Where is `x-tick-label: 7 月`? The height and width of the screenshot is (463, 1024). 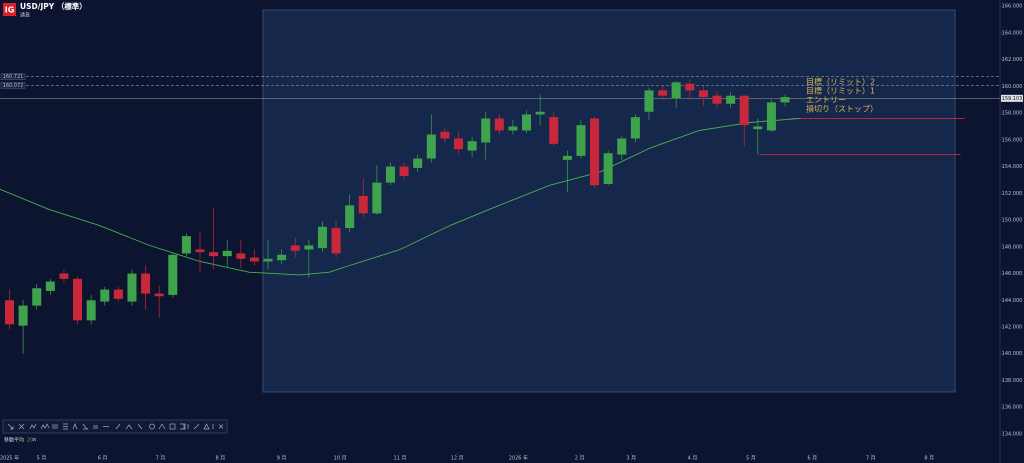 x-tick-label: 7 月 is located at coordinates (161, 459).